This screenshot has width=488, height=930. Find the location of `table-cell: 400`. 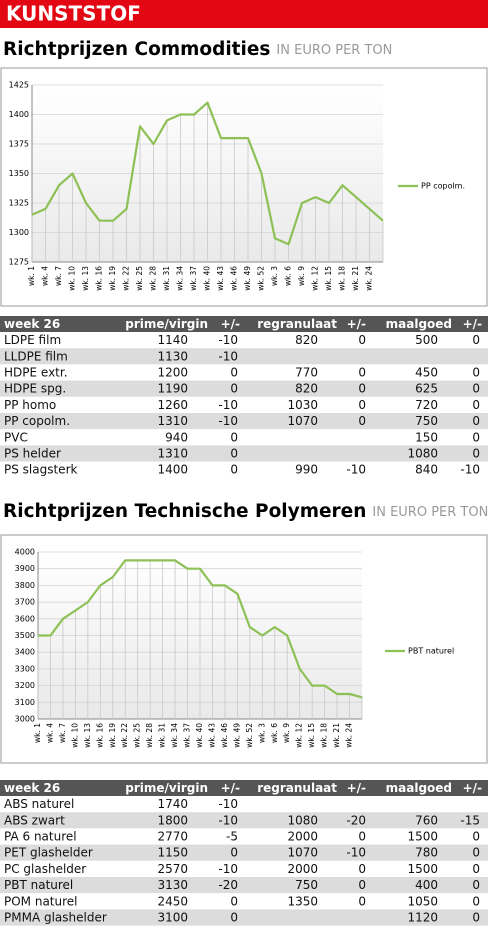

table-cell: 400 is located at coordinates (426, 885).